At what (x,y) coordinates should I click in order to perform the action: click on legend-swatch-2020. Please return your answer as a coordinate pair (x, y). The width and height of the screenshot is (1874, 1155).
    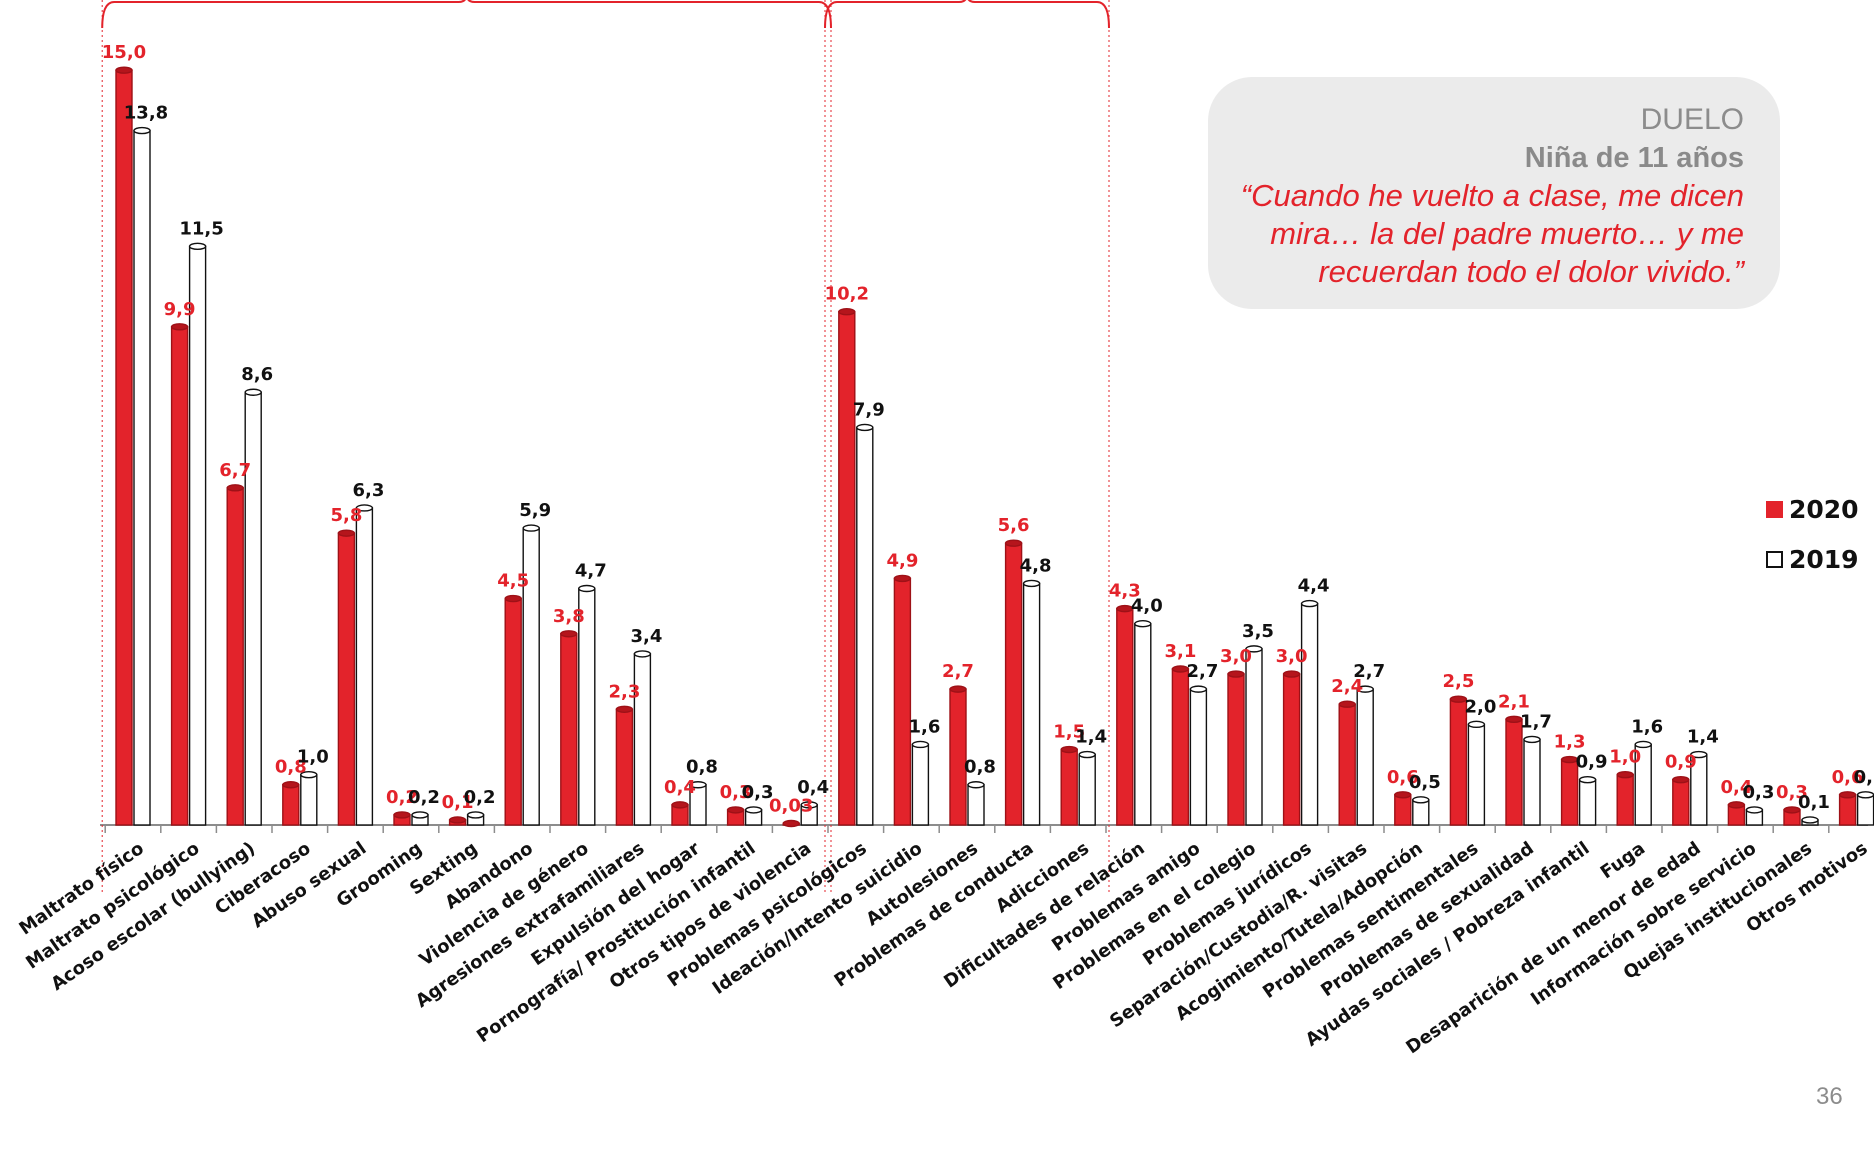
    Looking at the image, I should click on (1774, 509).